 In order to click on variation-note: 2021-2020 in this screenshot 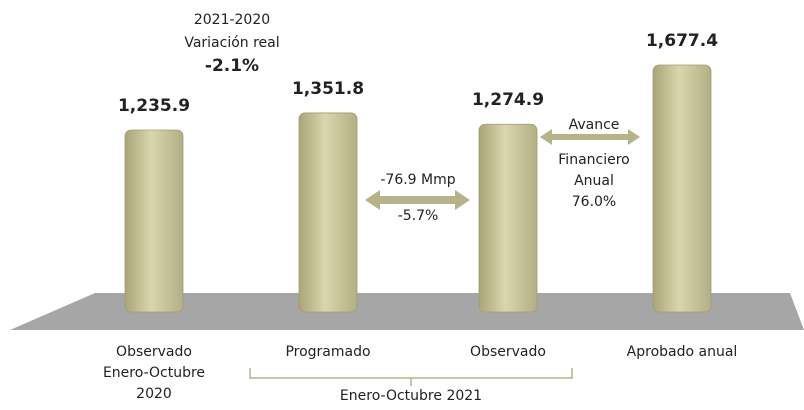, I will do `click(232, 20)`.